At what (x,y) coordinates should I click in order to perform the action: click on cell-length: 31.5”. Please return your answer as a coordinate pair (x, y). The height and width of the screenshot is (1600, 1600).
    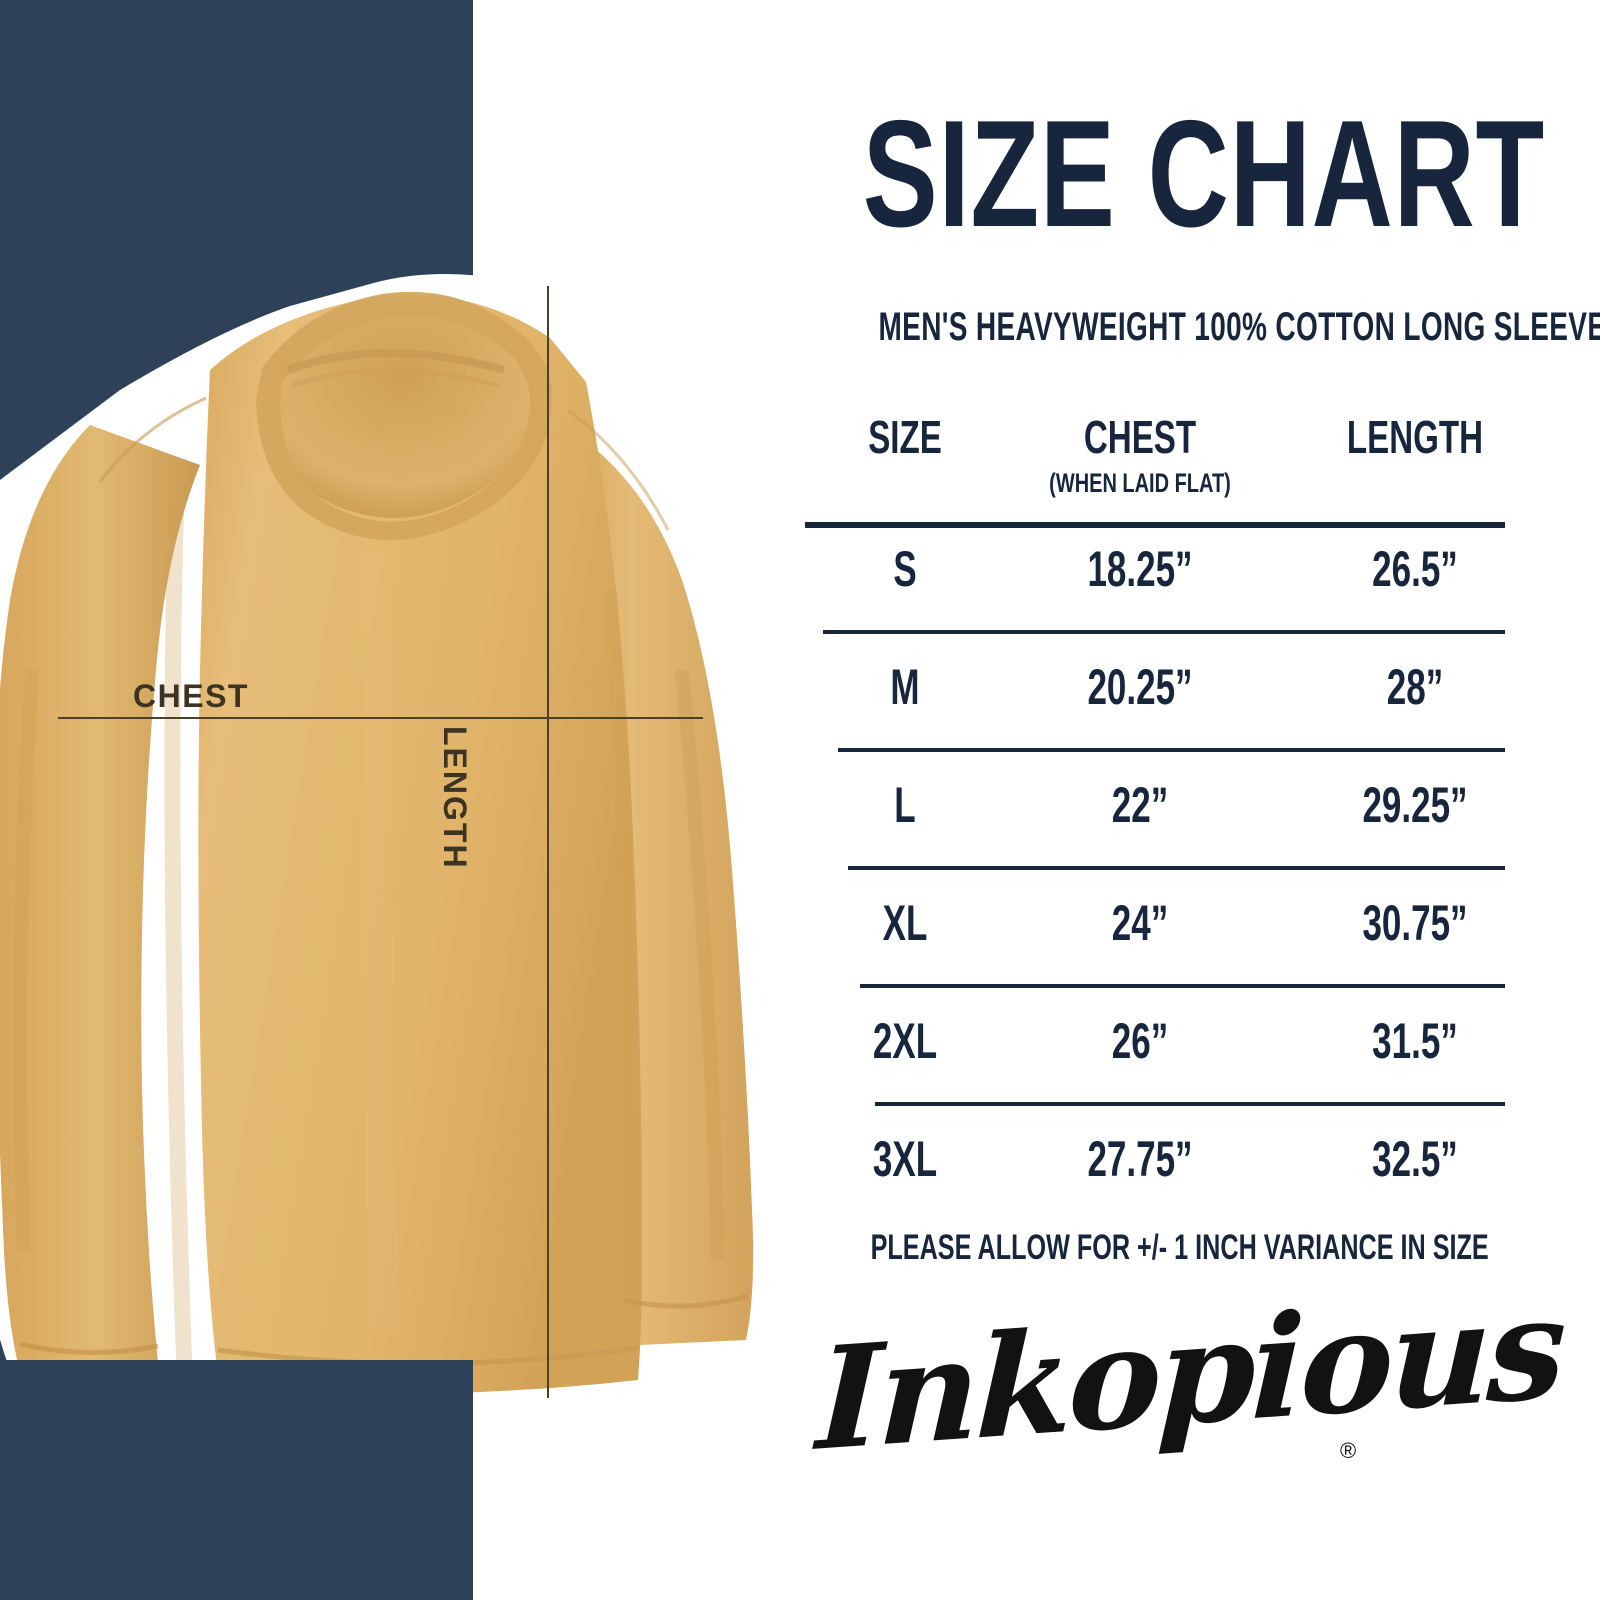
    Looking at the image, I should click on (1415, 1041).